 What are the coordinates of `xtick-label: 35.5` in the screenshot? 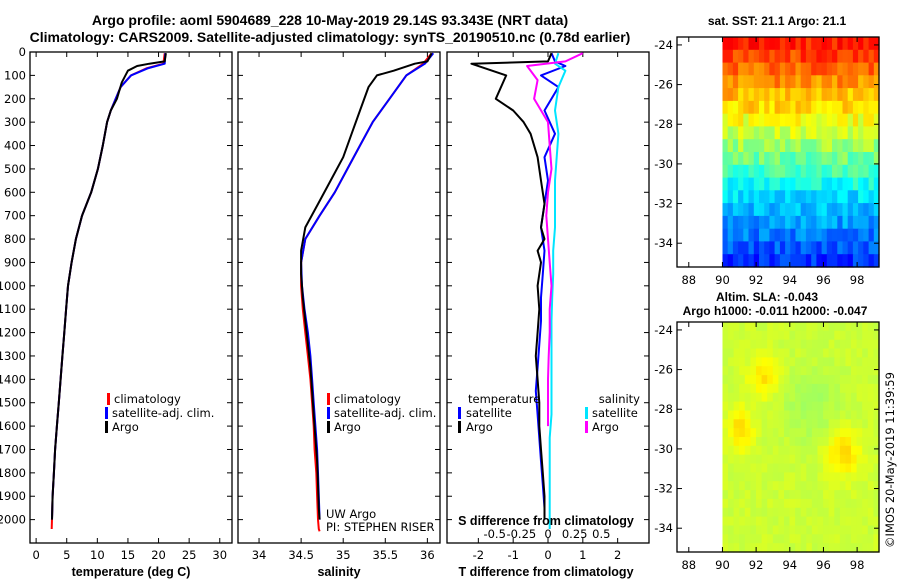 It's located at (385, 555).